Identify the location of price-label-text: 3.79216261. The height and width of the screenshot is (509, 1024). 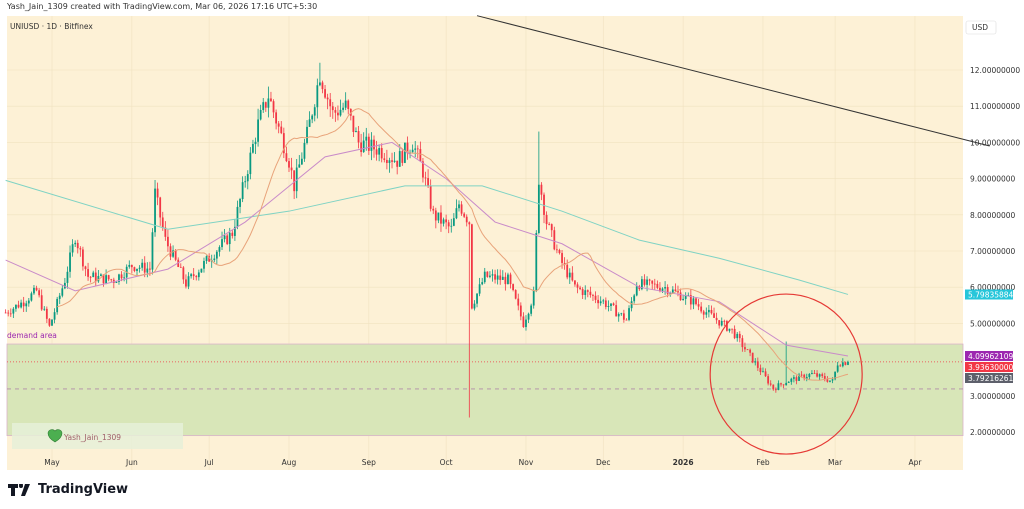
(991, 378).